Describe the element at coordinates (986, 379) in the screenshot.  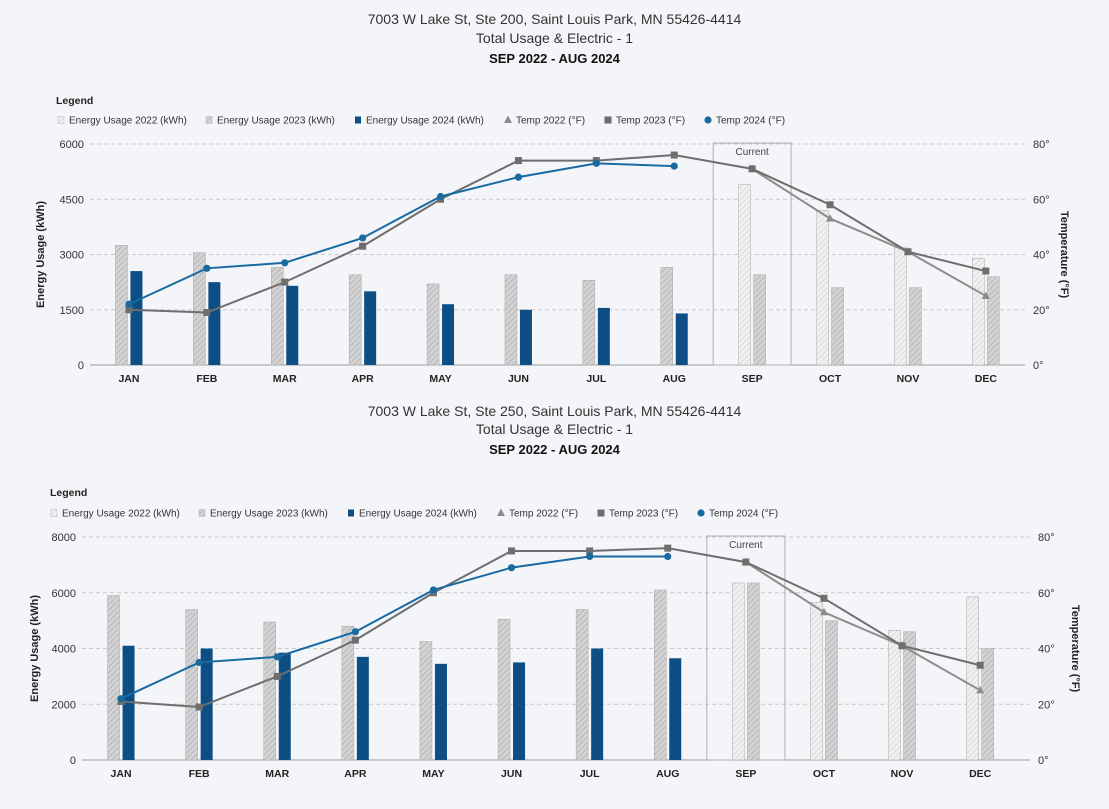
I see `x-tick-label: DEC` at that location.